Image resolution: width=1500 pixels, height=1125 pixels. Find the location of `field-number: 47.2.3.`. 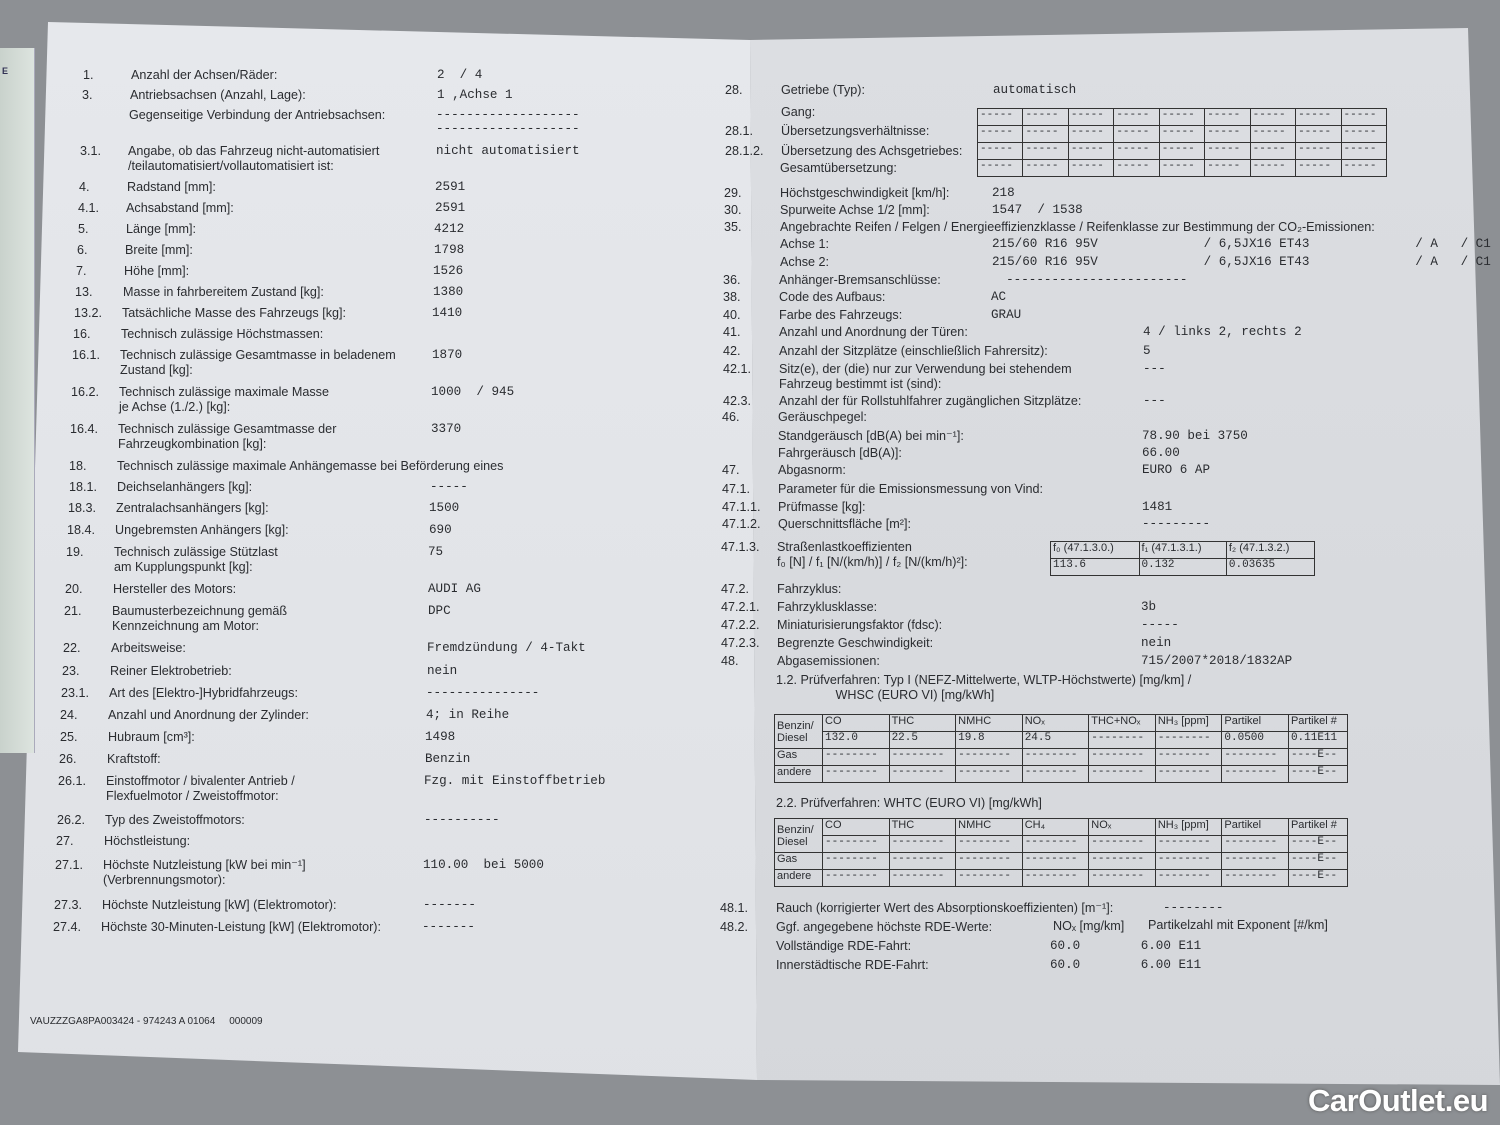

field-number: 47.2.3. is located at coordinates (740, 643).